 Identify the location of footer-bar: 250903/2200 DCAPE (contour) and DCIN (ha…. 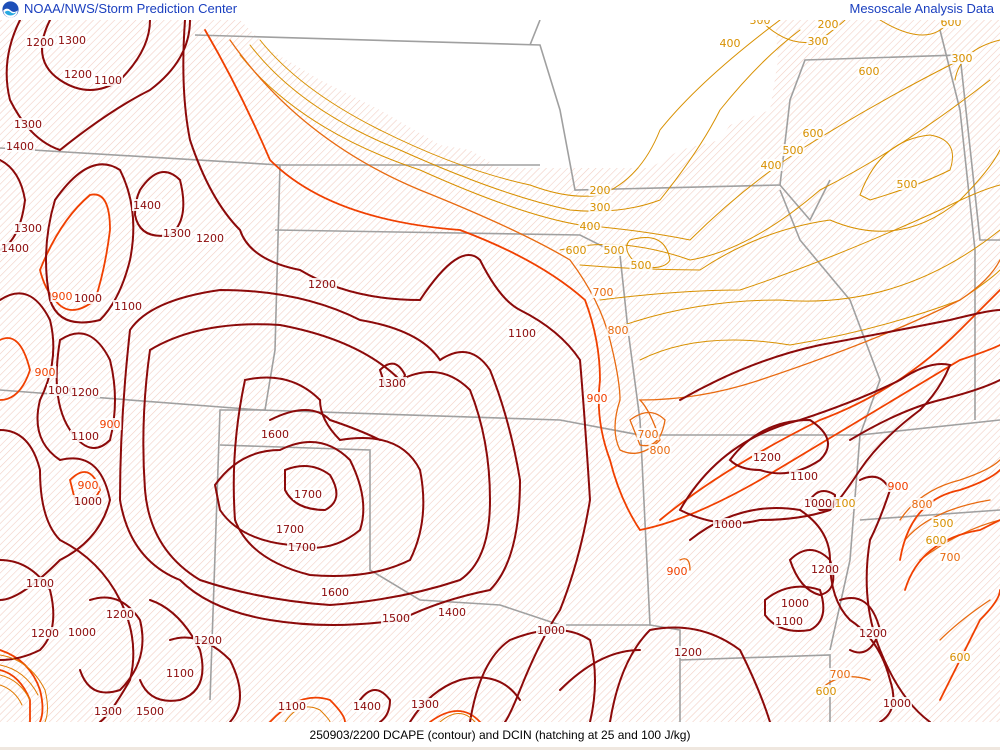
(500, 736).